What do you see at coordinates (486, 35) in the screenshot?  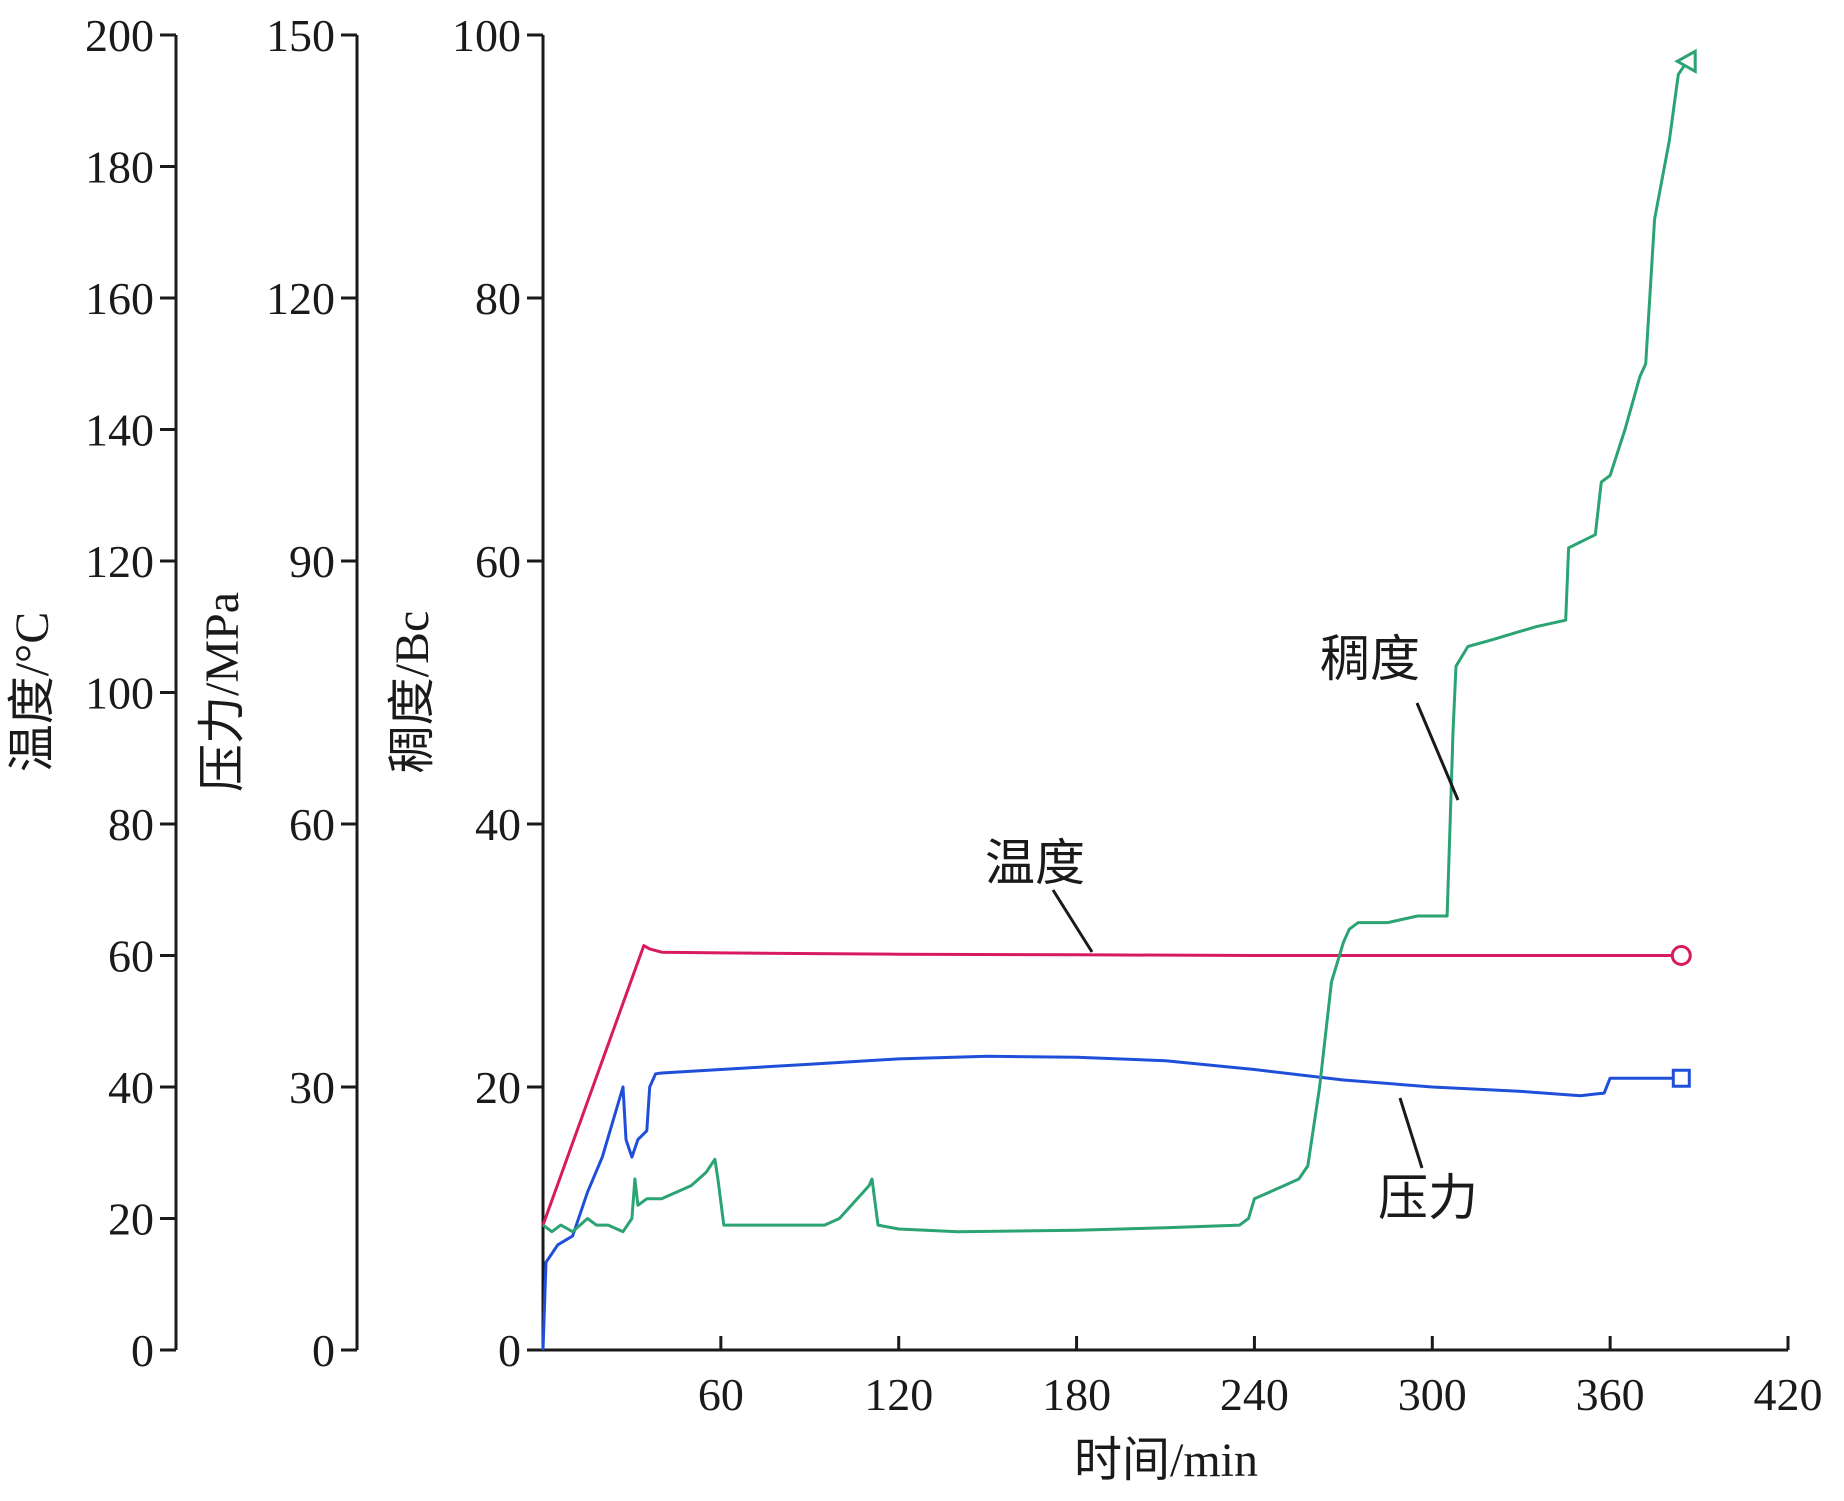 I see `consistency-tick-label: 100` at bounding box center [486, 35].